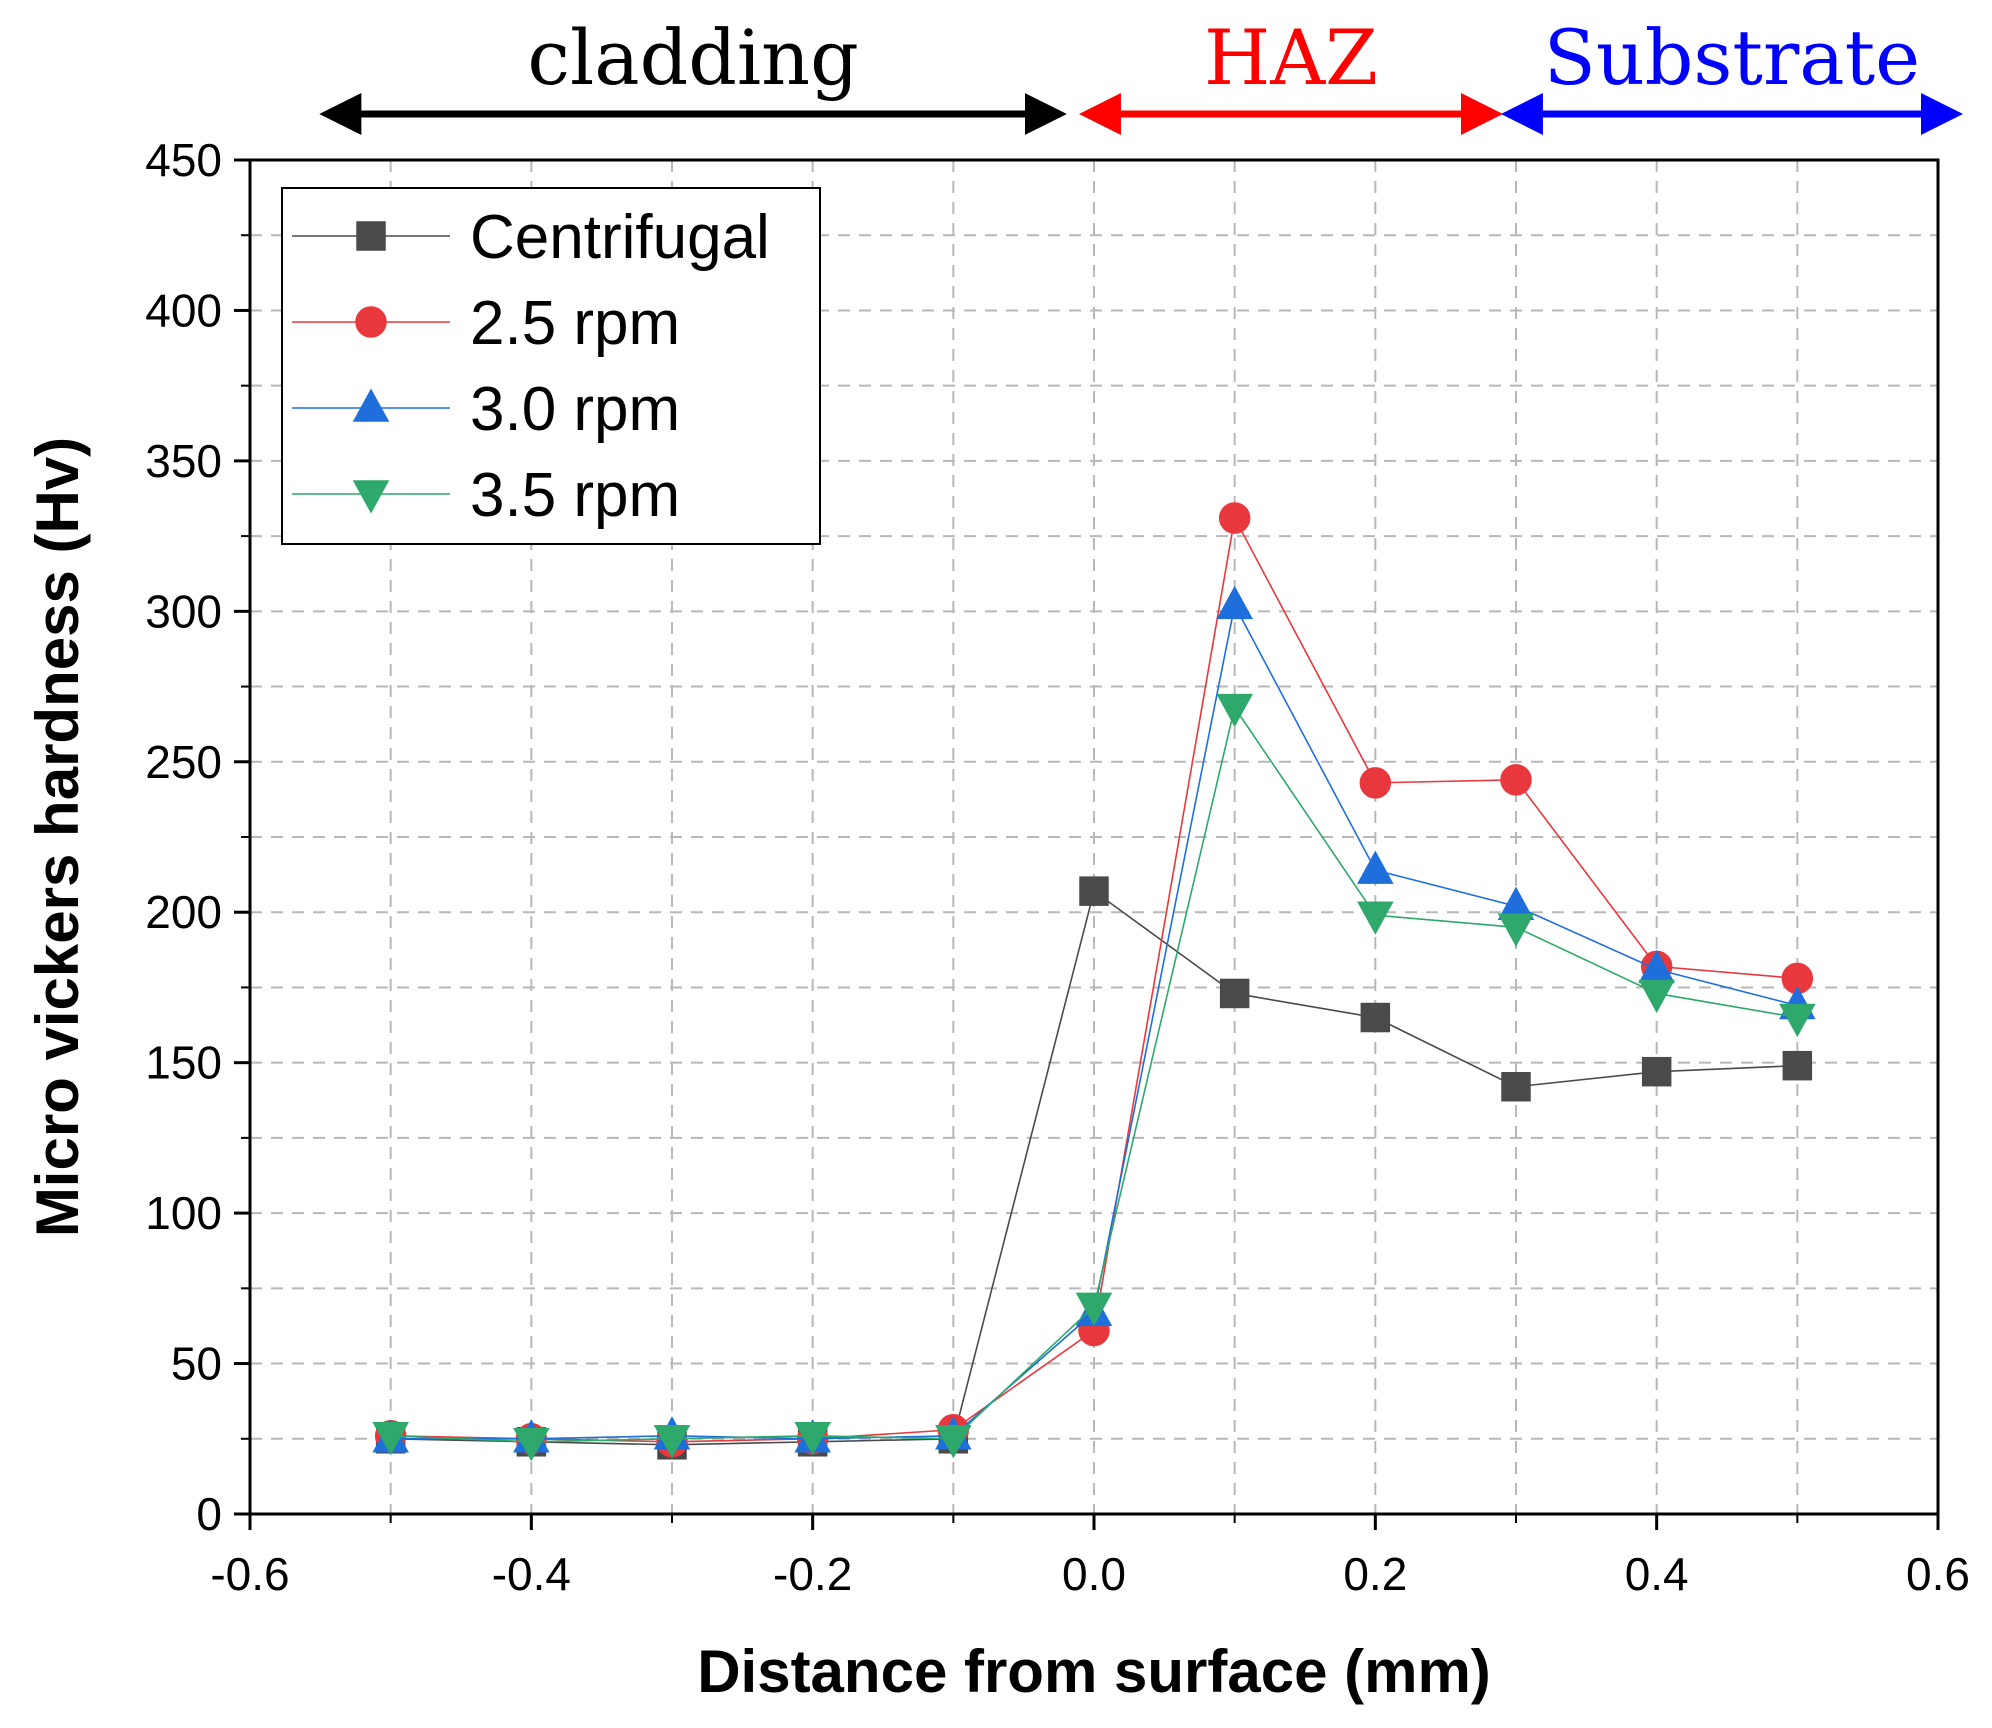 This screenshot has width=1992, height=1728. Describe the element at coordinates (183, 762) in the screenshot. I see `y-tick-label: 250` at that location.